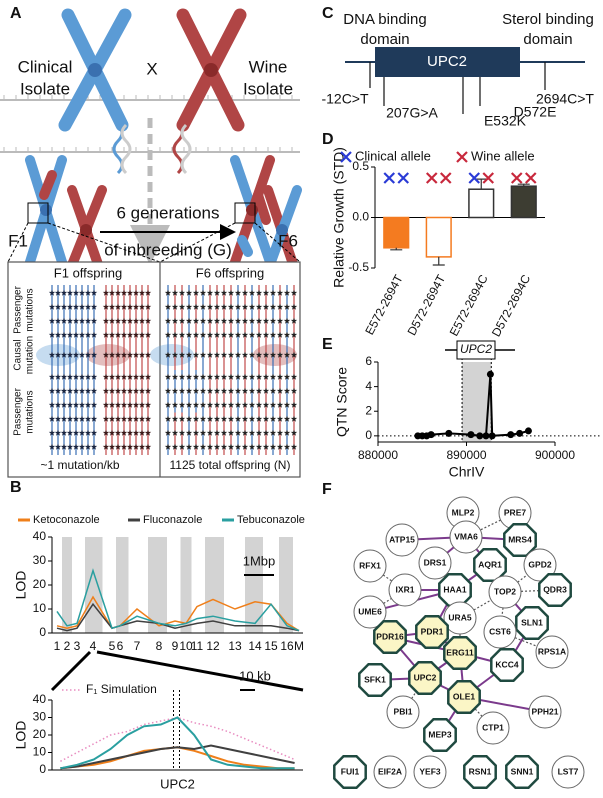 The width and height of the screenshot is (603, 798). Describe the element at coordinates (186, 149) in the screenshot. I see `dna` at that location.